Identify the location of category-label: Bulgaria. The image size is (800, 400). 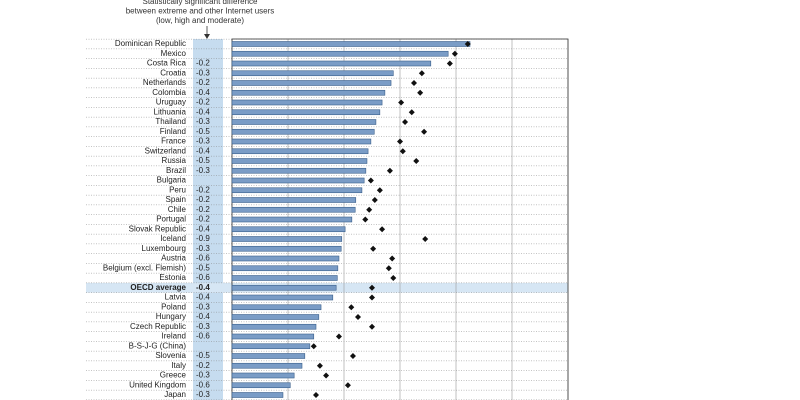
(172, 180).